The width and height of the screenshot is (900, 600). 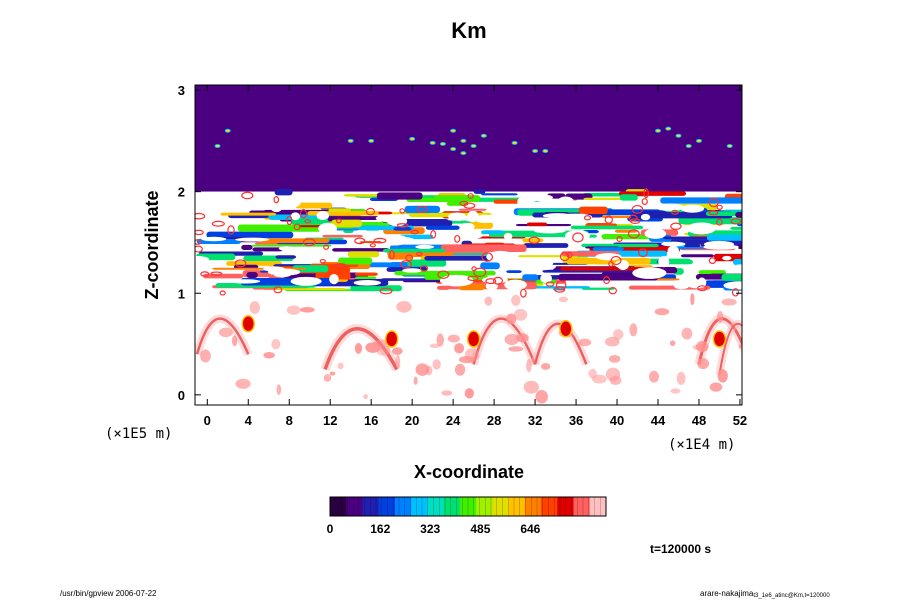 I want to click on x-tick-label: 44, so click(x=658, y=420).